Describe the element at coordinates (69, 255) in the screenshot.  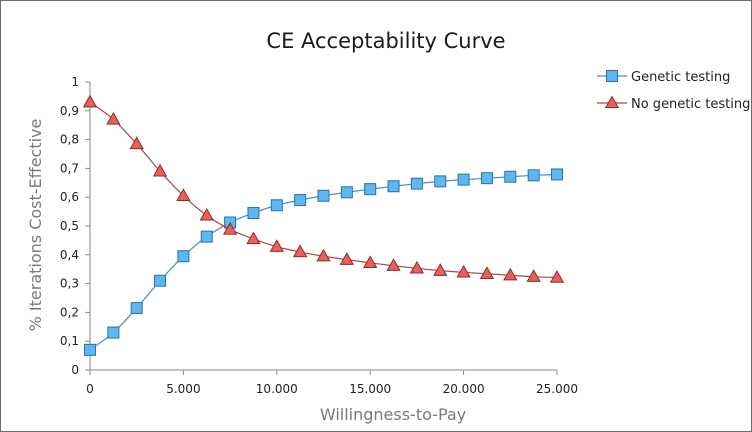
I see `y-tick-label: 0,4` at that location.